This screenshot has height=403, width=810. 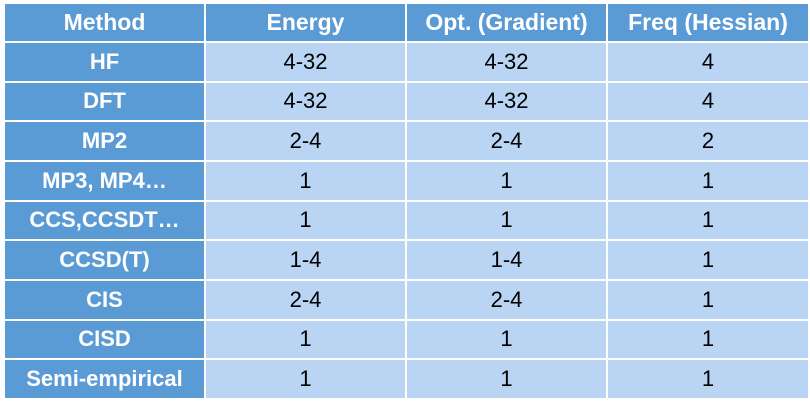 I want to click on header-method: Method, so click(x=104, y=22).